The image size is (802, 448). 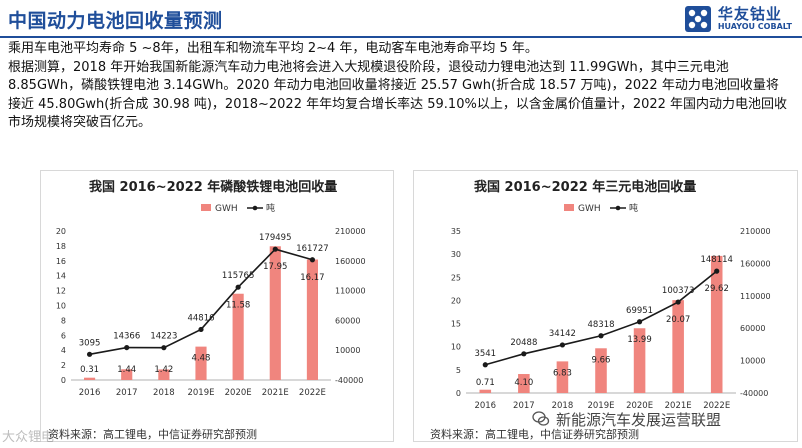 What do you see at coordinates (63, 380) in the screenshot?
I see `lfp-ytick-left-0: 0` at bounding box center [63, 380].